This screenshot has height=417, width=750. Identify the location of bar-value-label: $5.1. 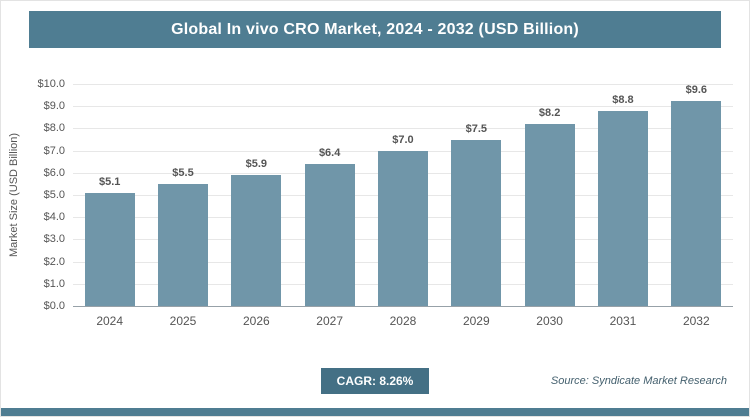
(109, 181).